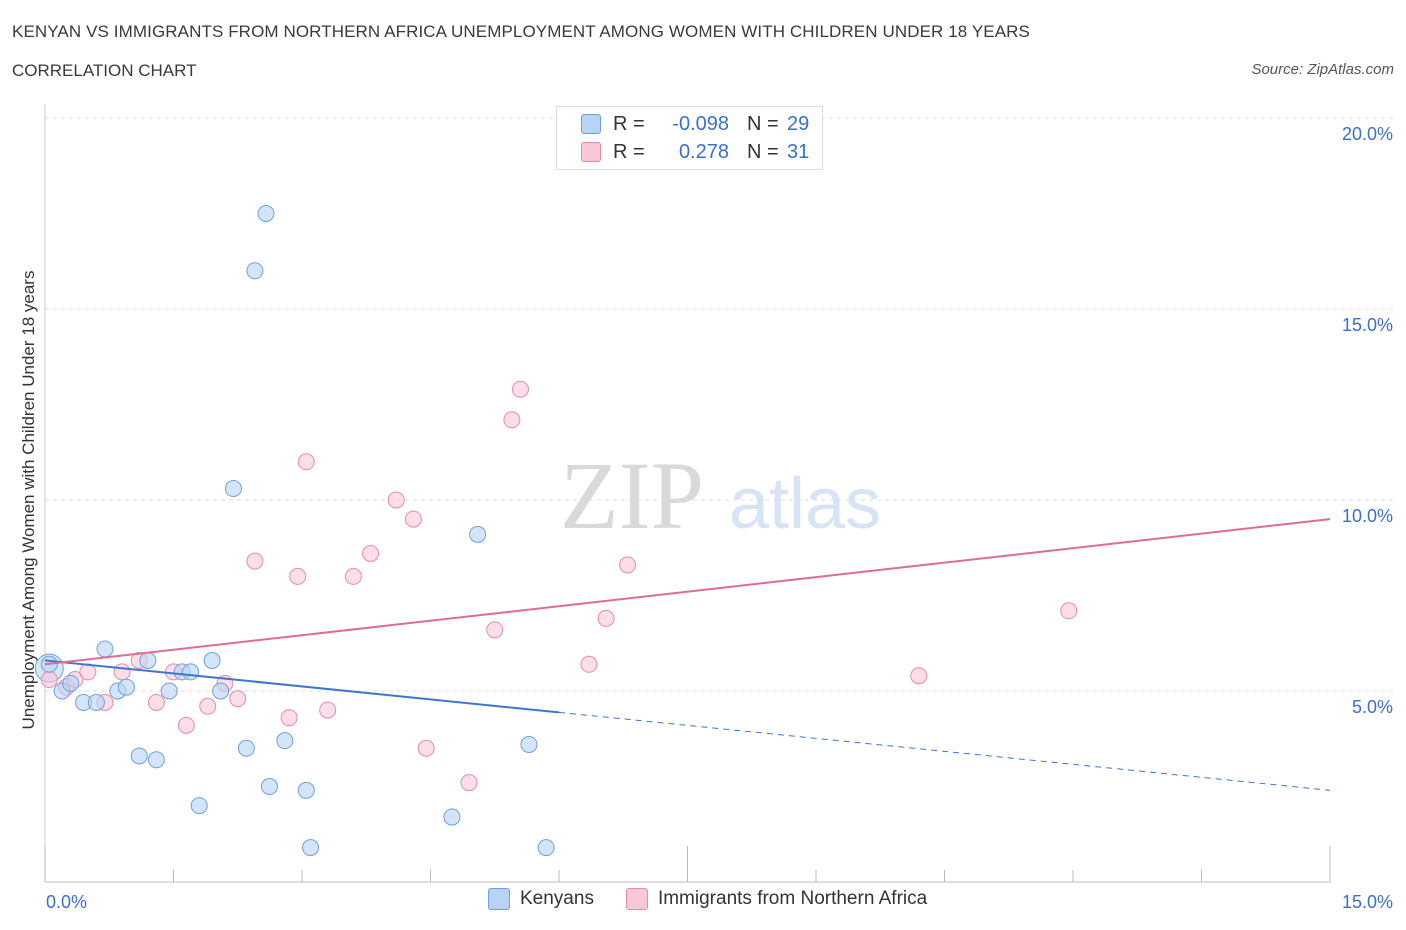 The image size is (1406, 930). What do you see at coordinates (1367, 134) in the screenshot?
I see `y-tick-label: 20.0%` at bounding box center [1367, 134].